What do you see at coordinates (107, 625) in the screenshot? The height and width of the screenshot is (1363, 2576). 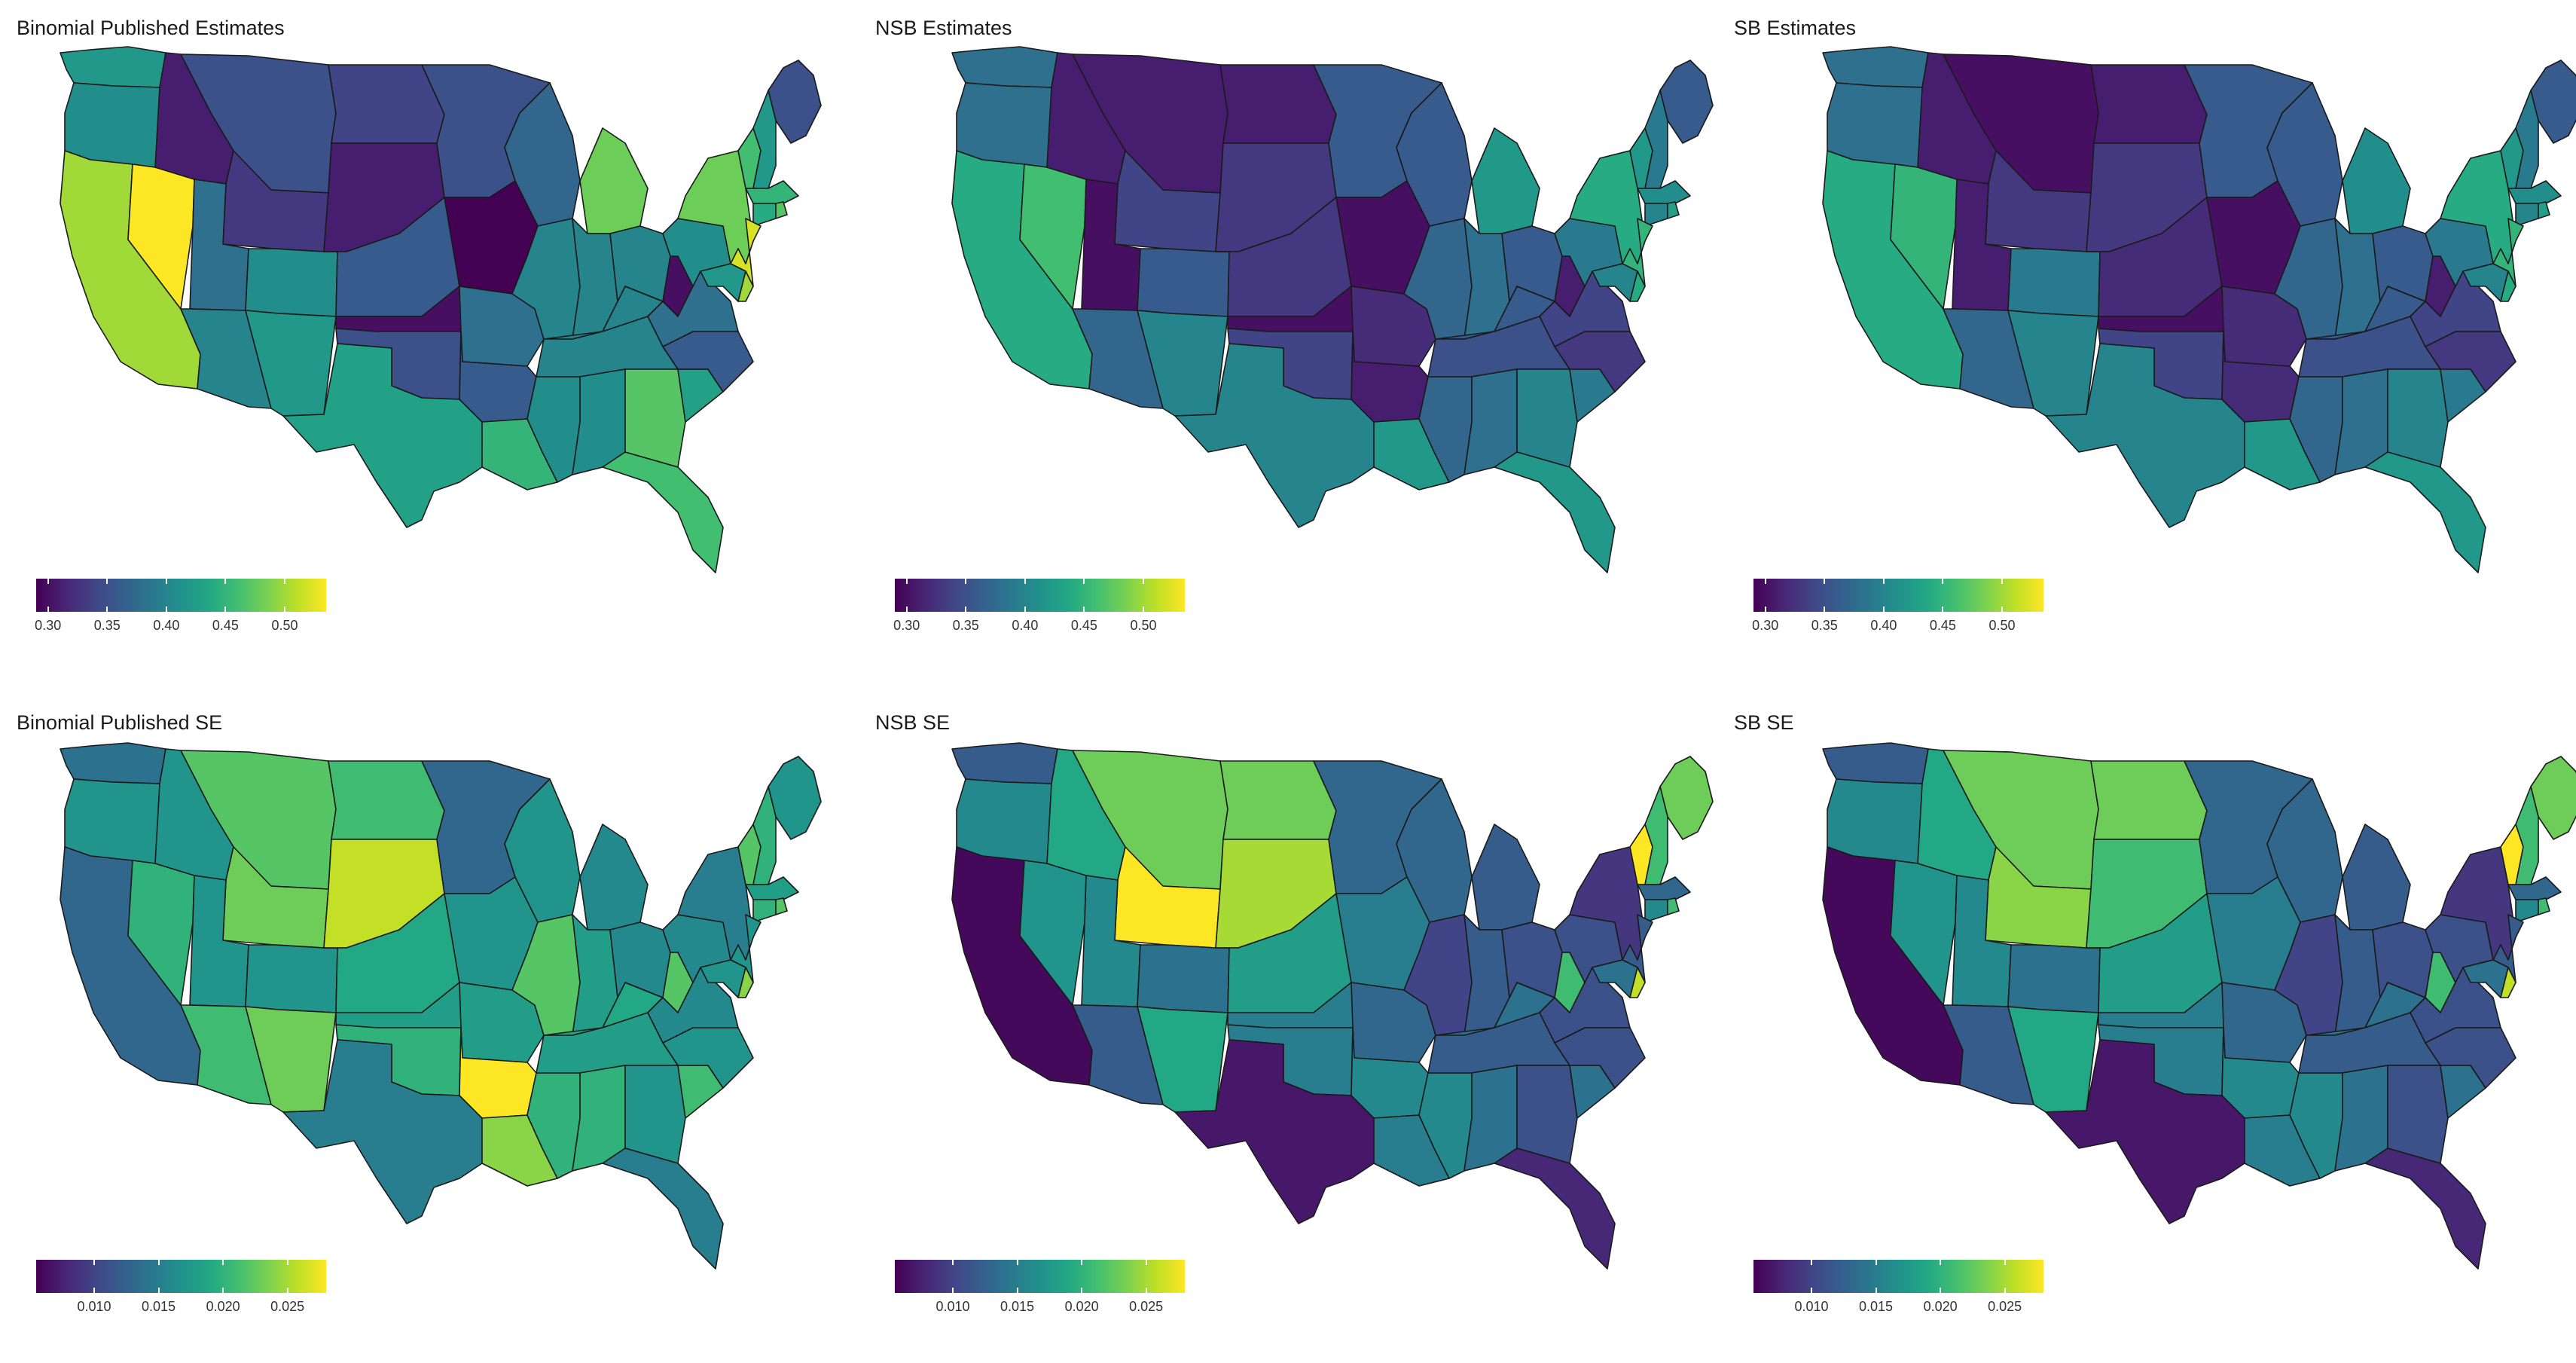 I see `legend-tick-label: 0.35` at bounding box center [107, 625].